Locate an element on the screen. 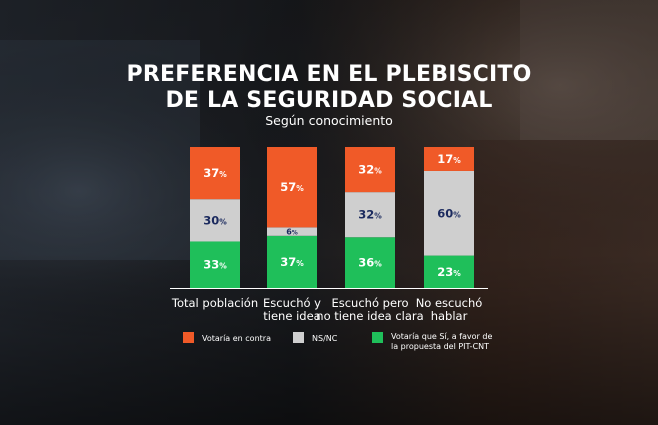  category-label-escucho-y-tiene-idea: Escuchó y tiene idea is located at coordinates (292, 310).